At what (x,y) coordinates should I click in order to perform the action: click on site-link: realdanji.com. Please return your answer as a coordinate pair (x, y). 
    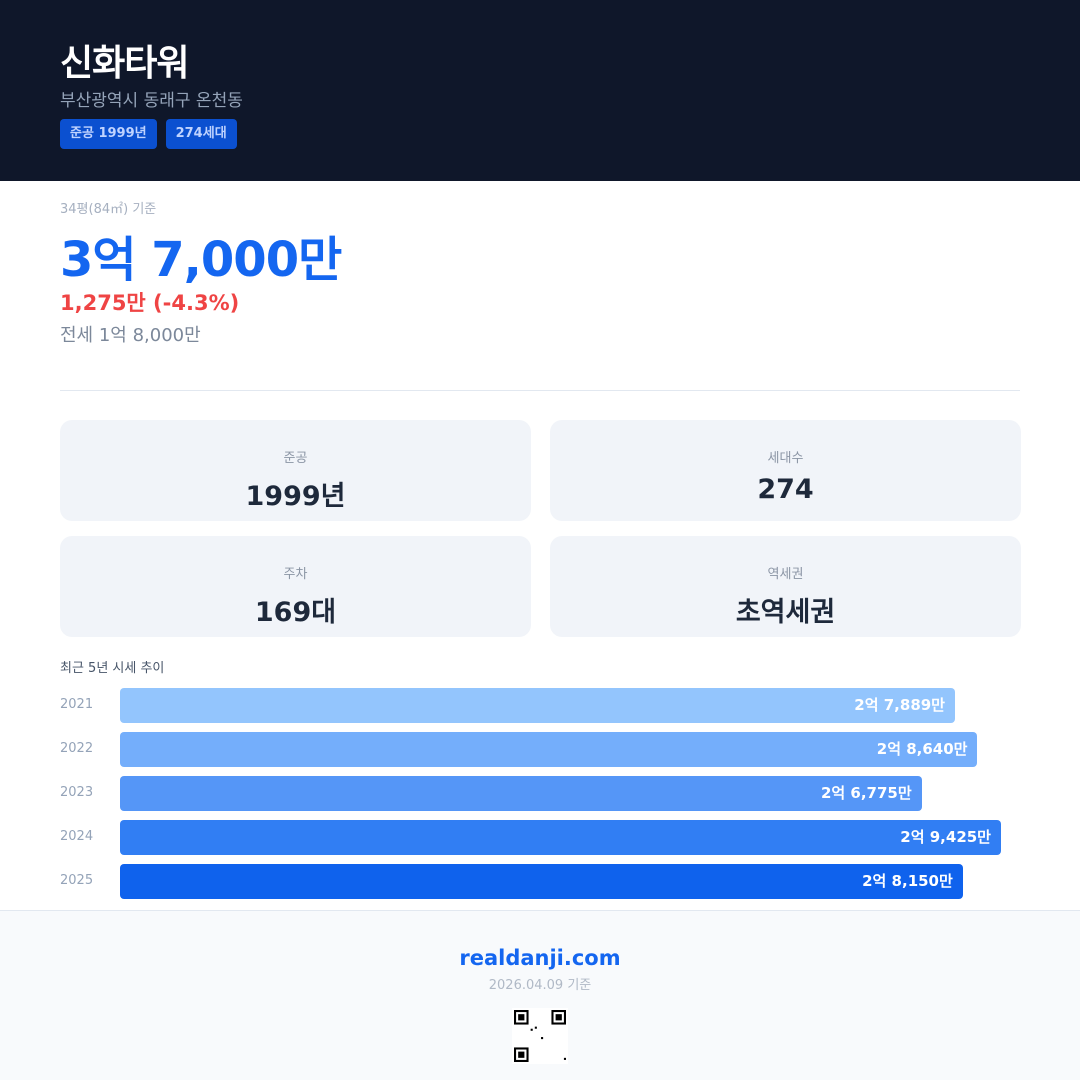
    Looking at the image, I should click on (540, 958).